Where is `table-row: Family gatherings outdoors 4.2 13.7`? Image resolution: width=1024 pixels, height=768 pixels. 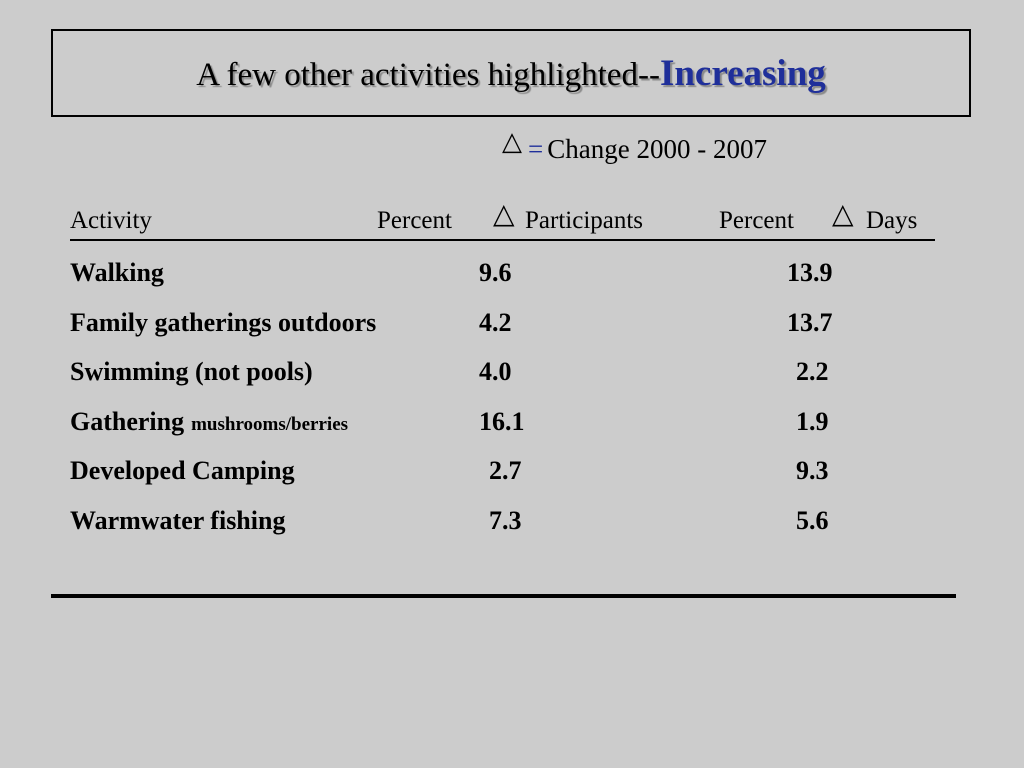
table-row: Family gatherings outdoors 4.2 13.7 is located at coordinates (510, 328).